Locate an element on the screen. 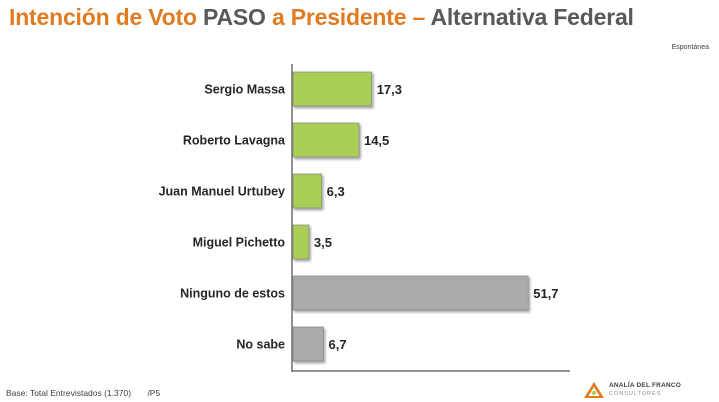 This screenshot has height=402, width=719. value-label-1: 14,5 is located at coordinates (376, 140).